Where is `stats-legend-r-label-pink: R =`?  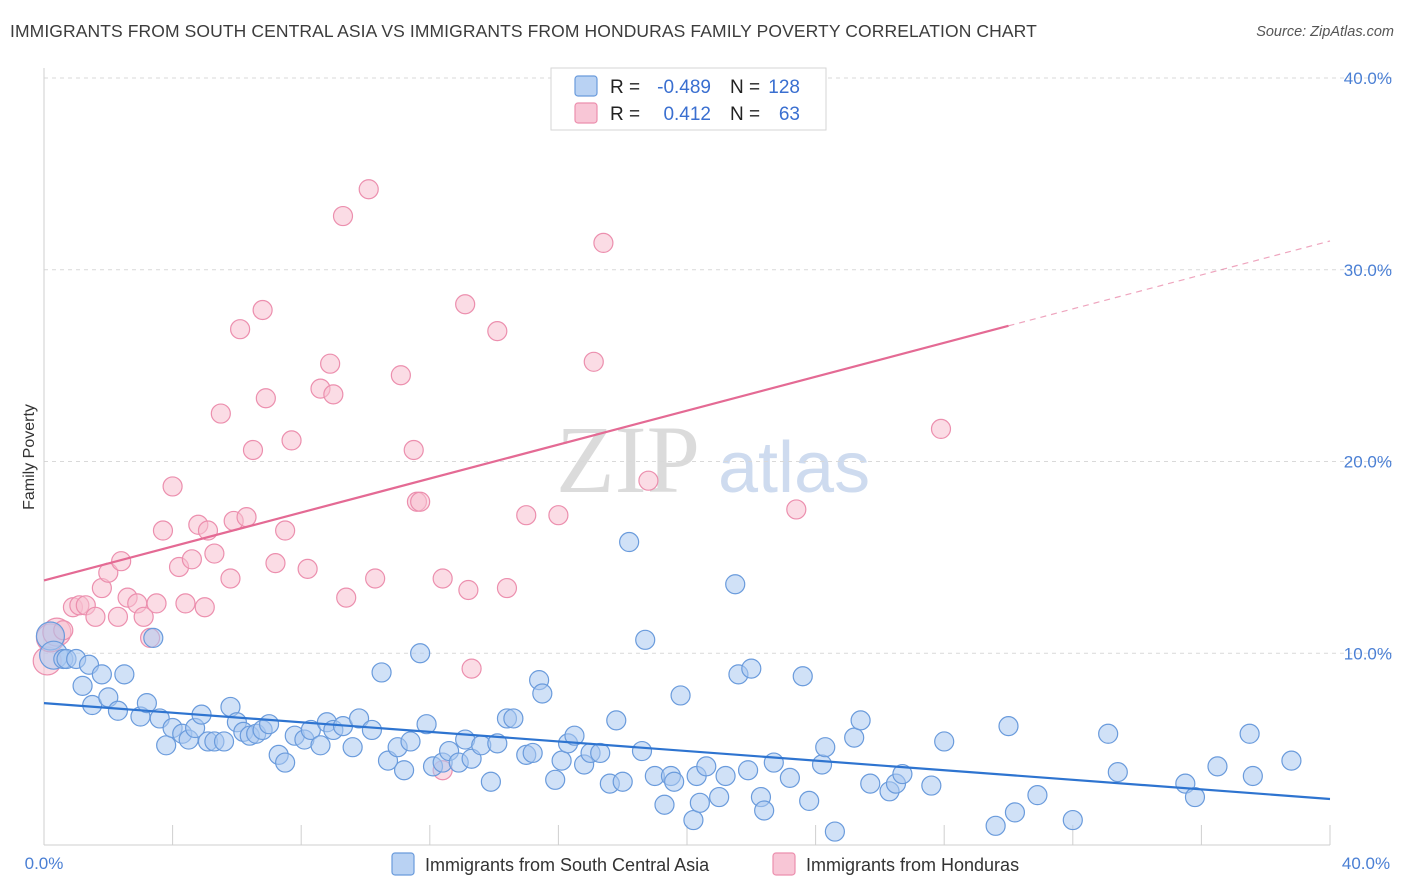
stats-legend-r-label-pink: R = is located at coordinates (625, 114).